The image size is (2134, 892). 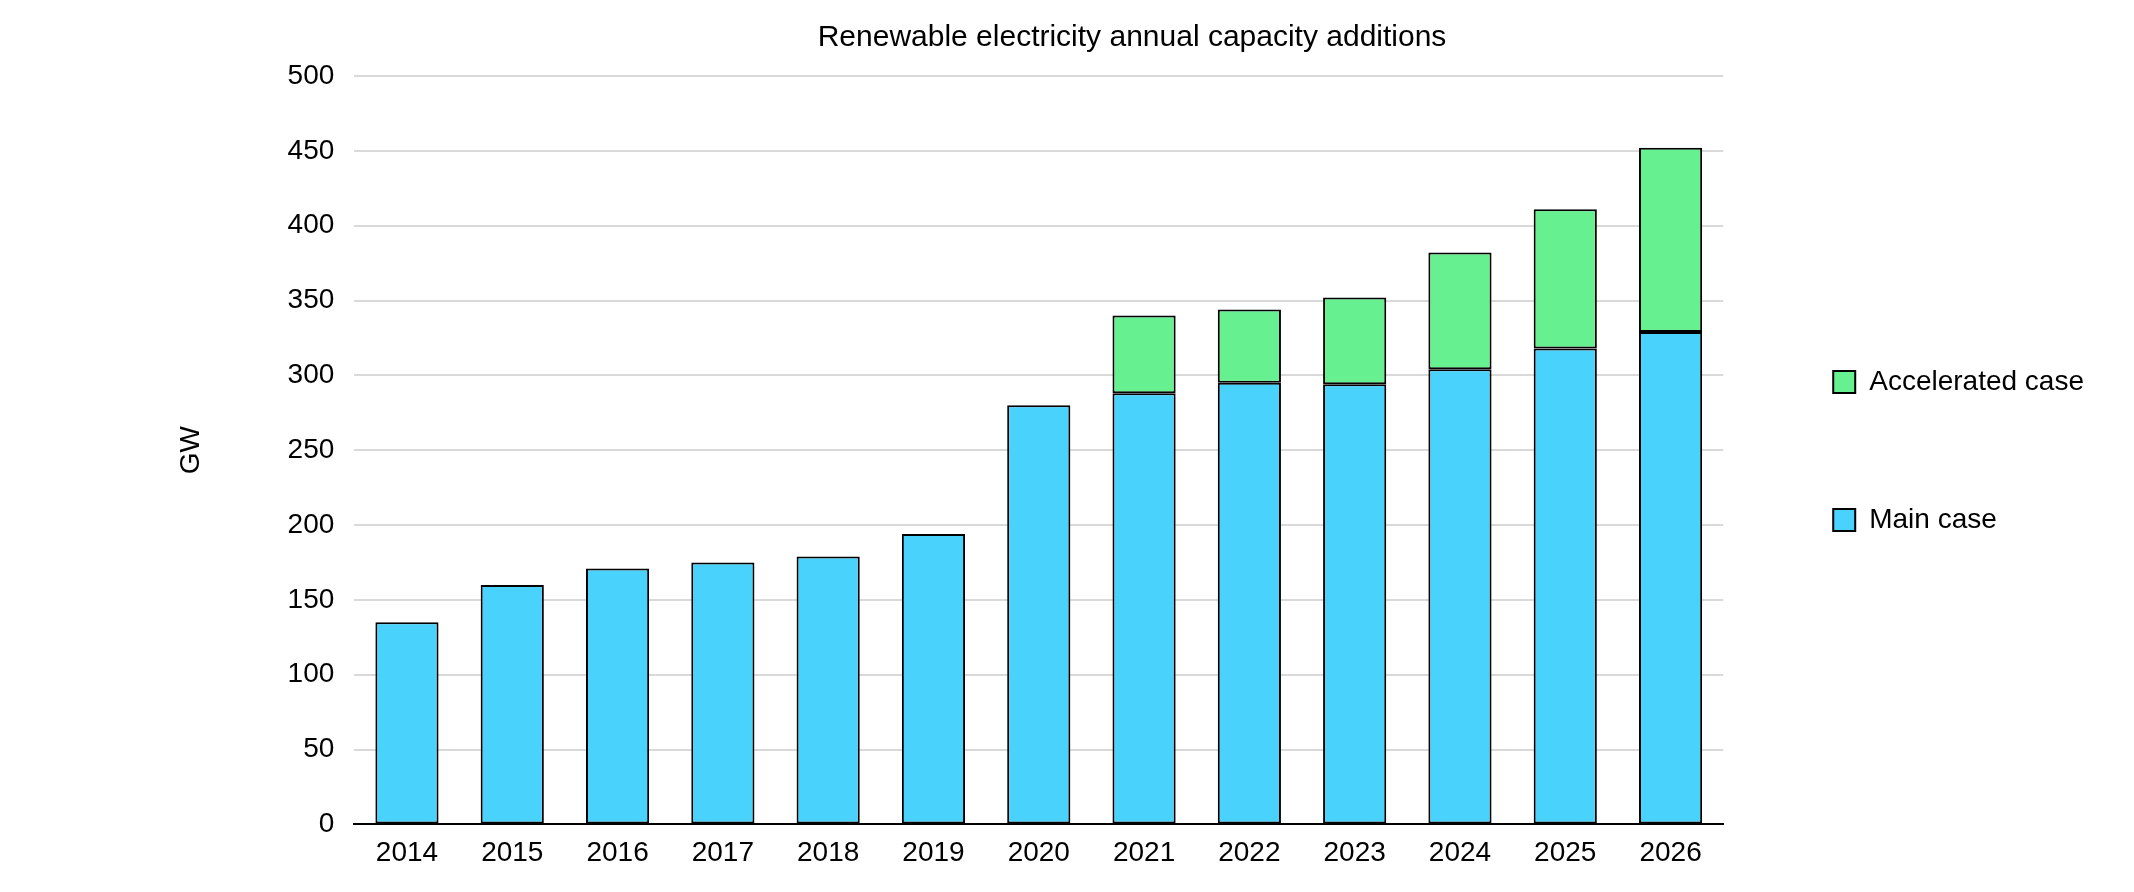 What do you see at coordinates (723, 851) in the screenshot?
I see `x-tick-label: 2017` at bounding box center [723, 851].